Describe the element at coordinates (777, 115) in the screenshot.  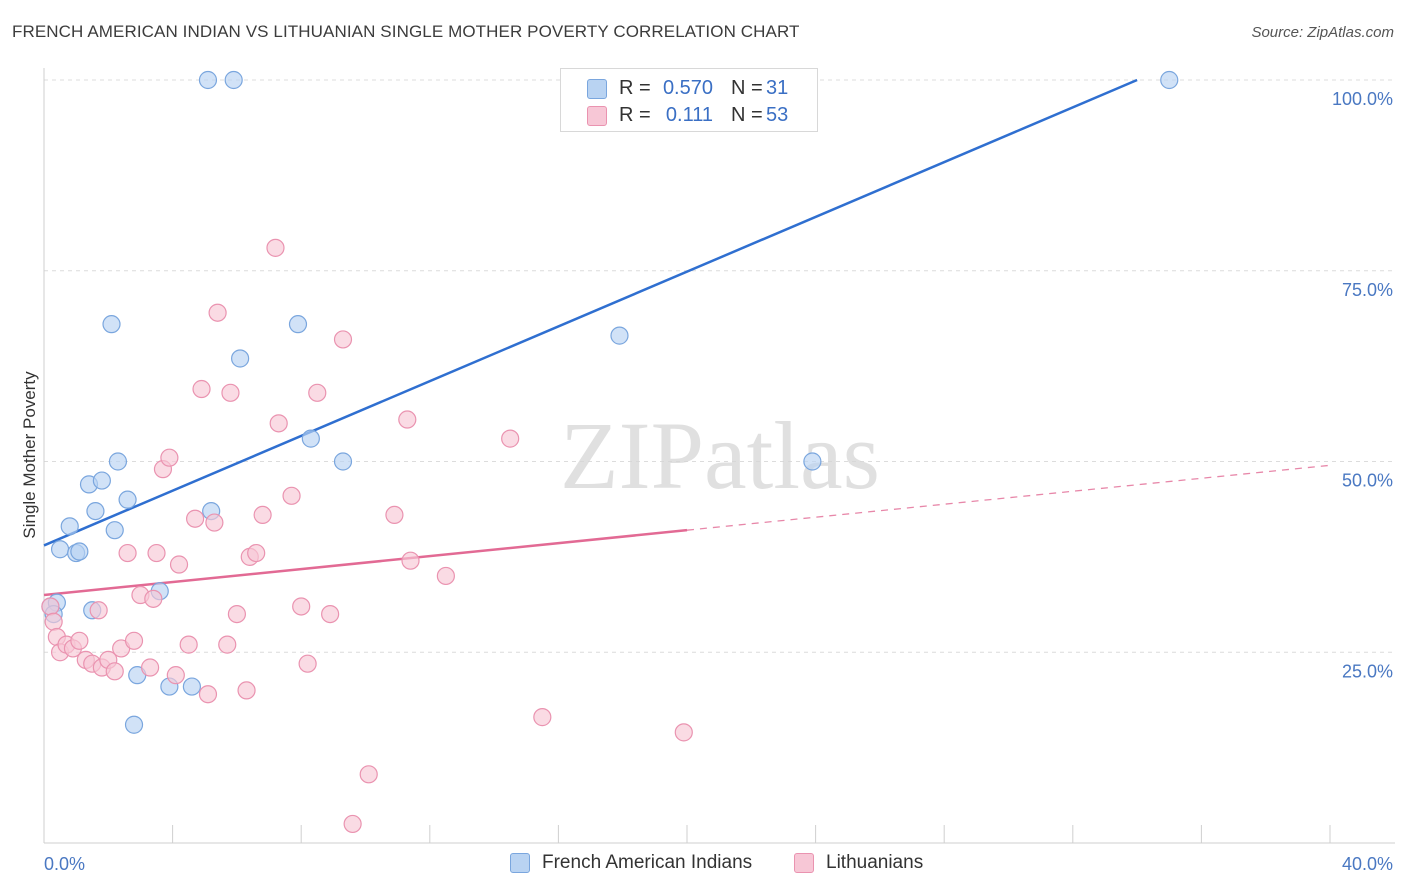
I see `legend-n-value: 53` at that location.